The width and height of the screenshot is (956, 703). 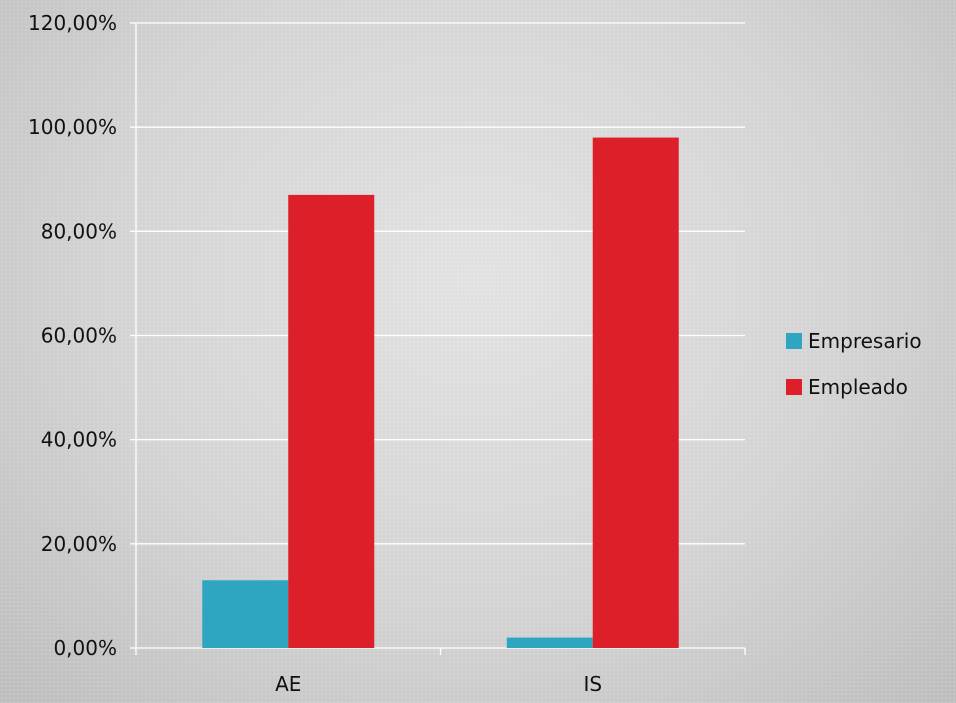 What do you see at coordinates (635, 393) in the screenshot?
I see `bar-empleado-is` at bounding box center [635, 393].